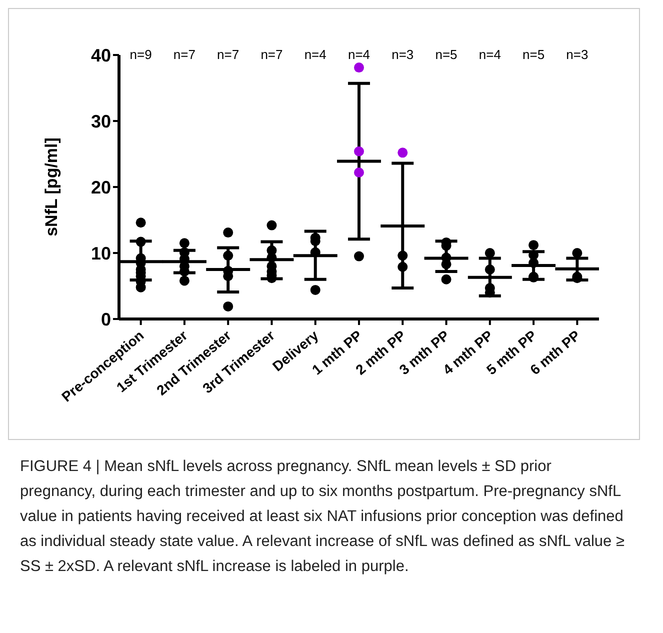 The width and height of the screenshot is (663, 633). Describe the element at coordinates (100, 121) in the screenshot. I see `y-tick-label: 30` at that location.